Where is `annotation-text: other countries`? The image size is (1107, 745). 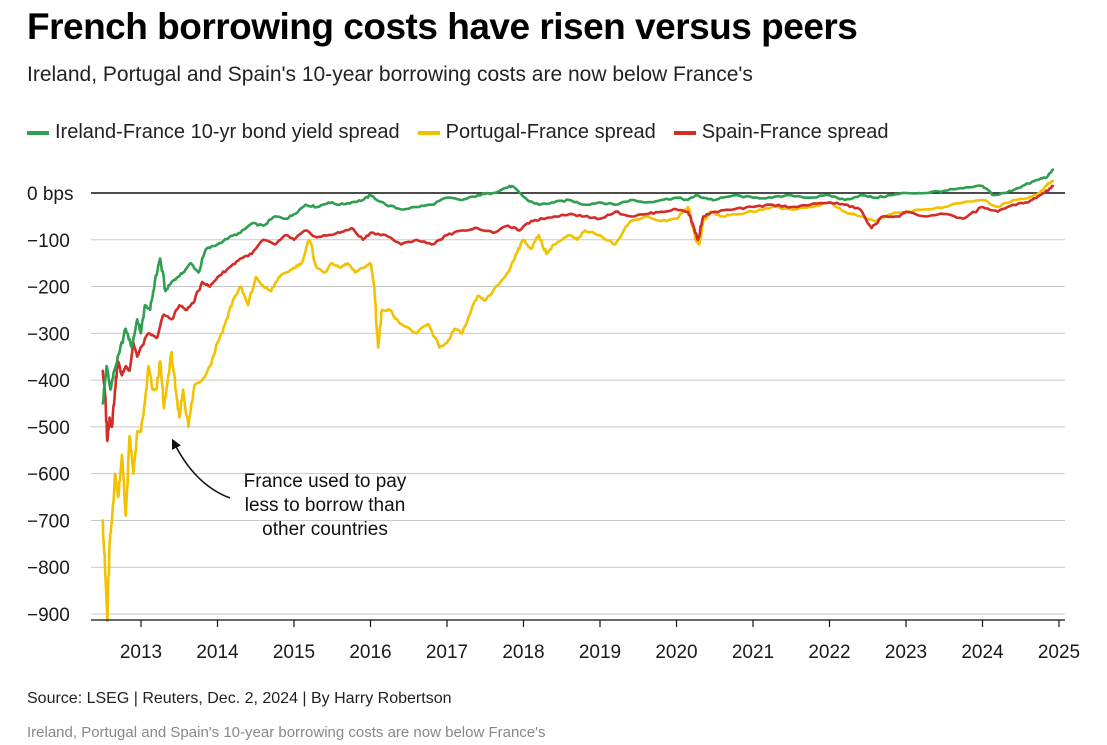
annotation-text: other countries is located at coordinates (325, 529).